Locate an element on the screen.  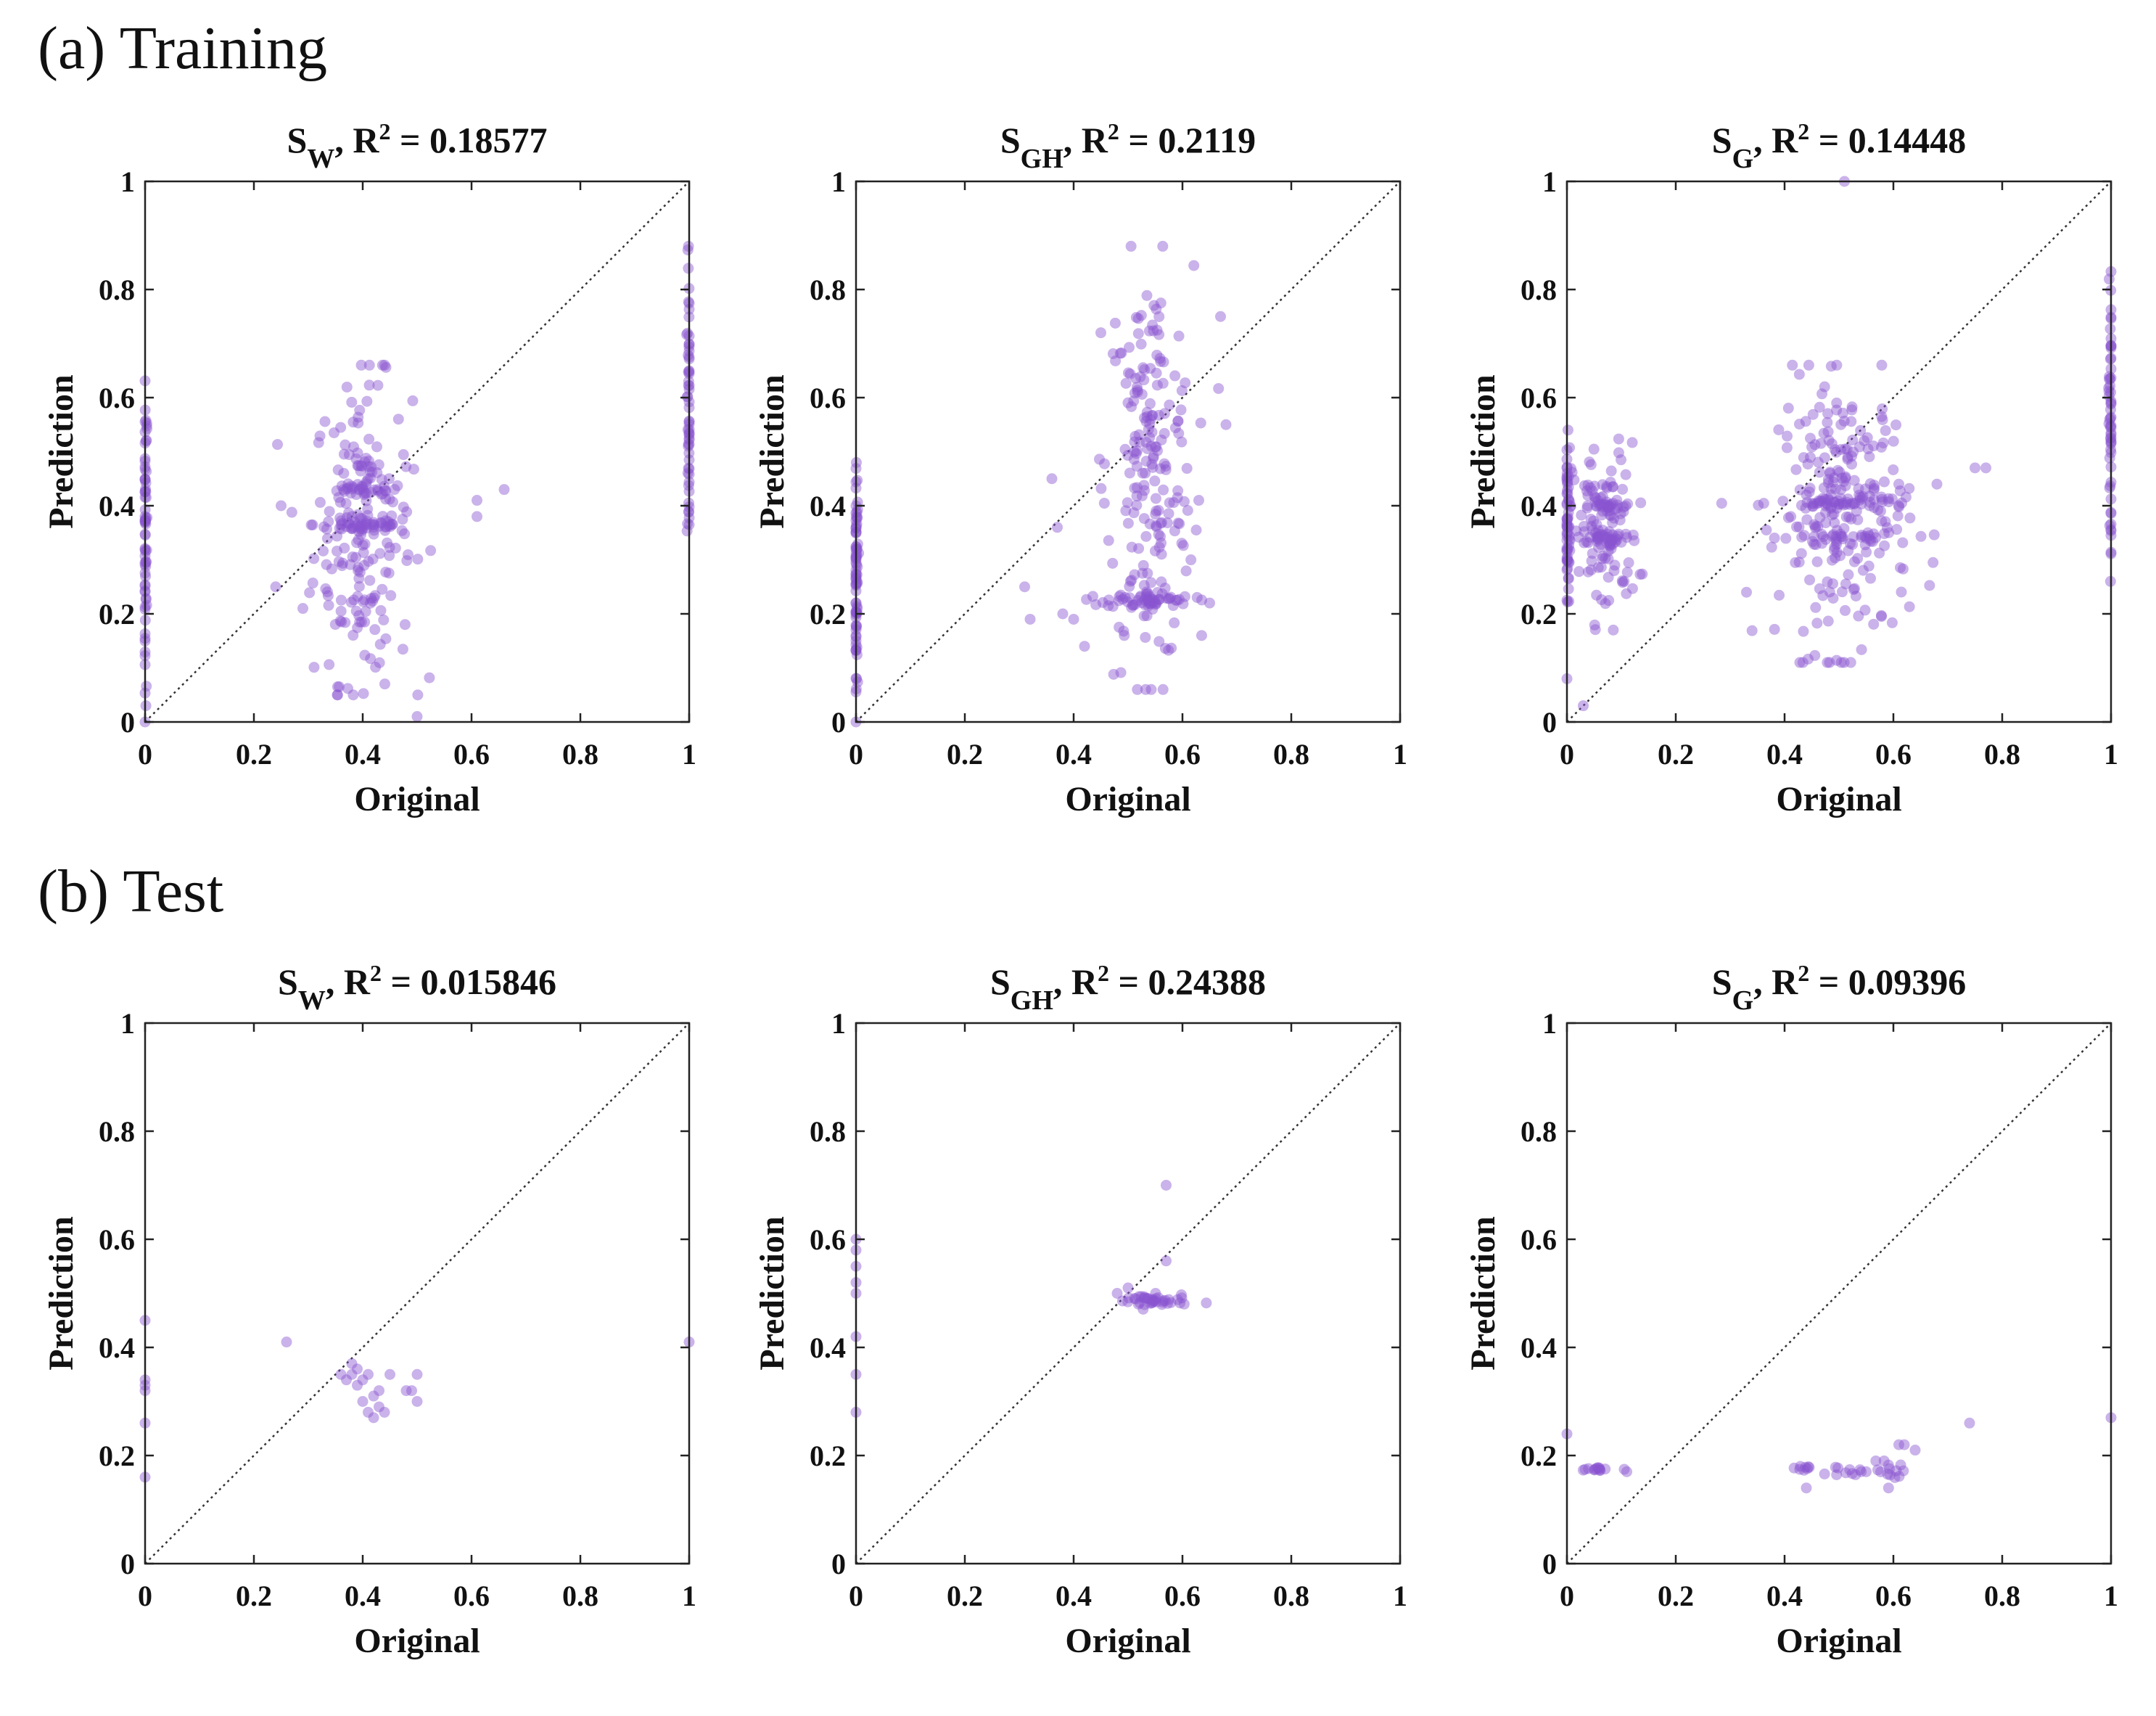
title-tail: = 0.2119 is located at coordinates (1187, 140).